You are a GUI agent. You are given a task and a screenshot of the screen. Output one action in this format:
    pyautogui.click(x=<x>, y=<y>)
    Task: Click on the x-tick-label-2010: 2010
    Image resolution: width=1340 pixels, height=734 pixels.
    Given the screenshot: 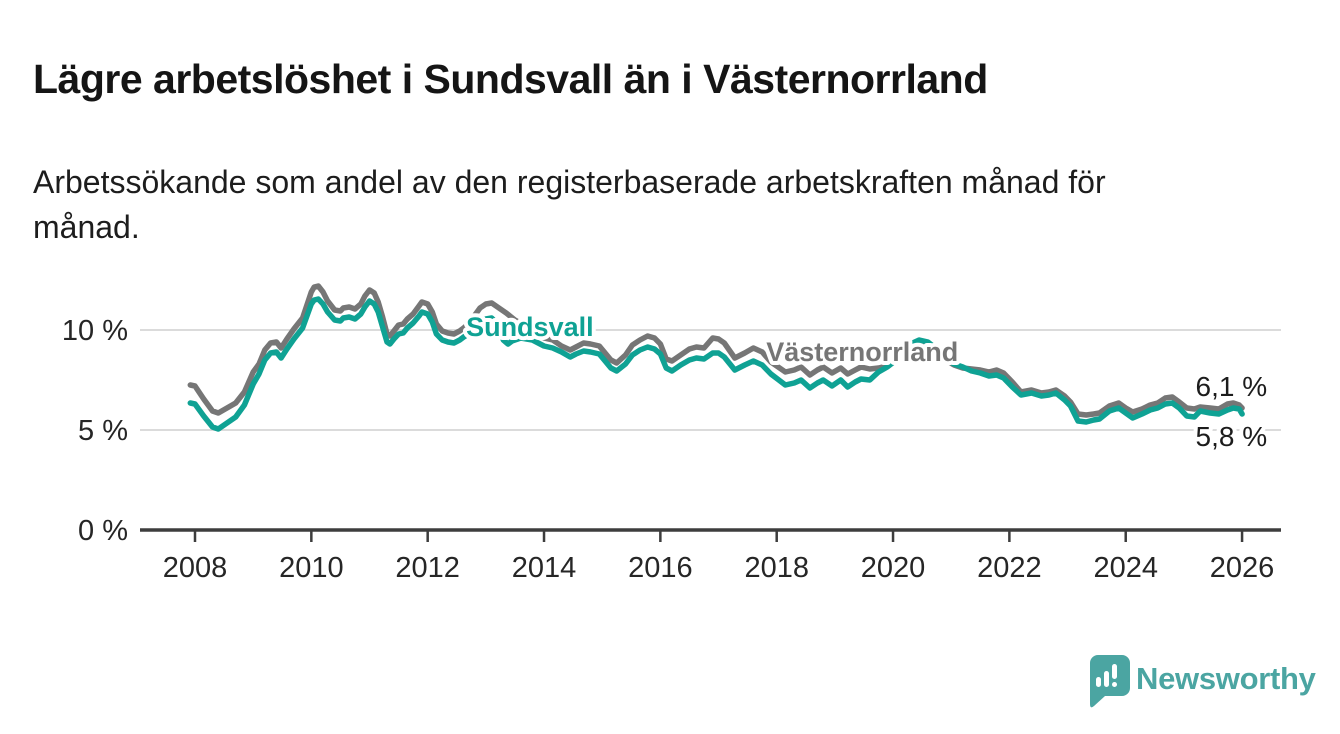 What is the action you would take?
    pyautogui.click(x=311, y=568)
    